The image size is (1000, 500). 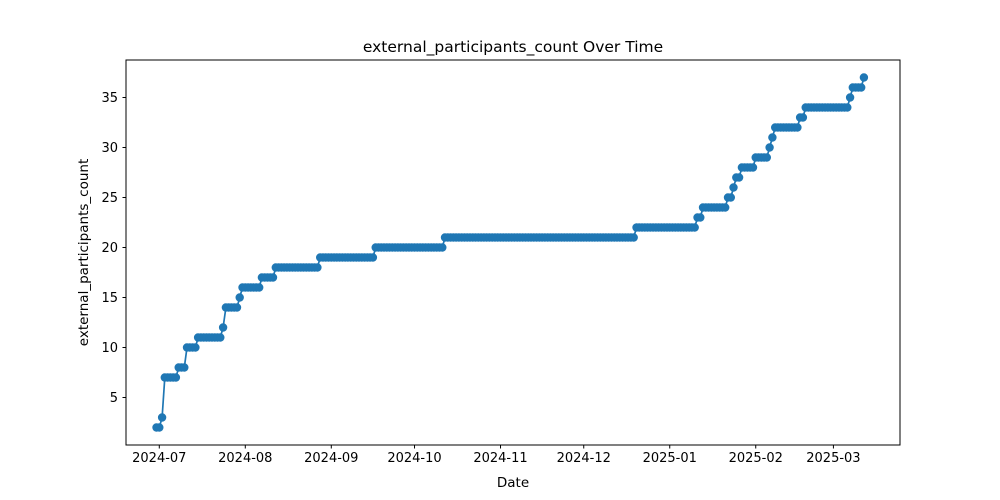 I want to click on x-axis-label: Date, so click(x=513, y=483).